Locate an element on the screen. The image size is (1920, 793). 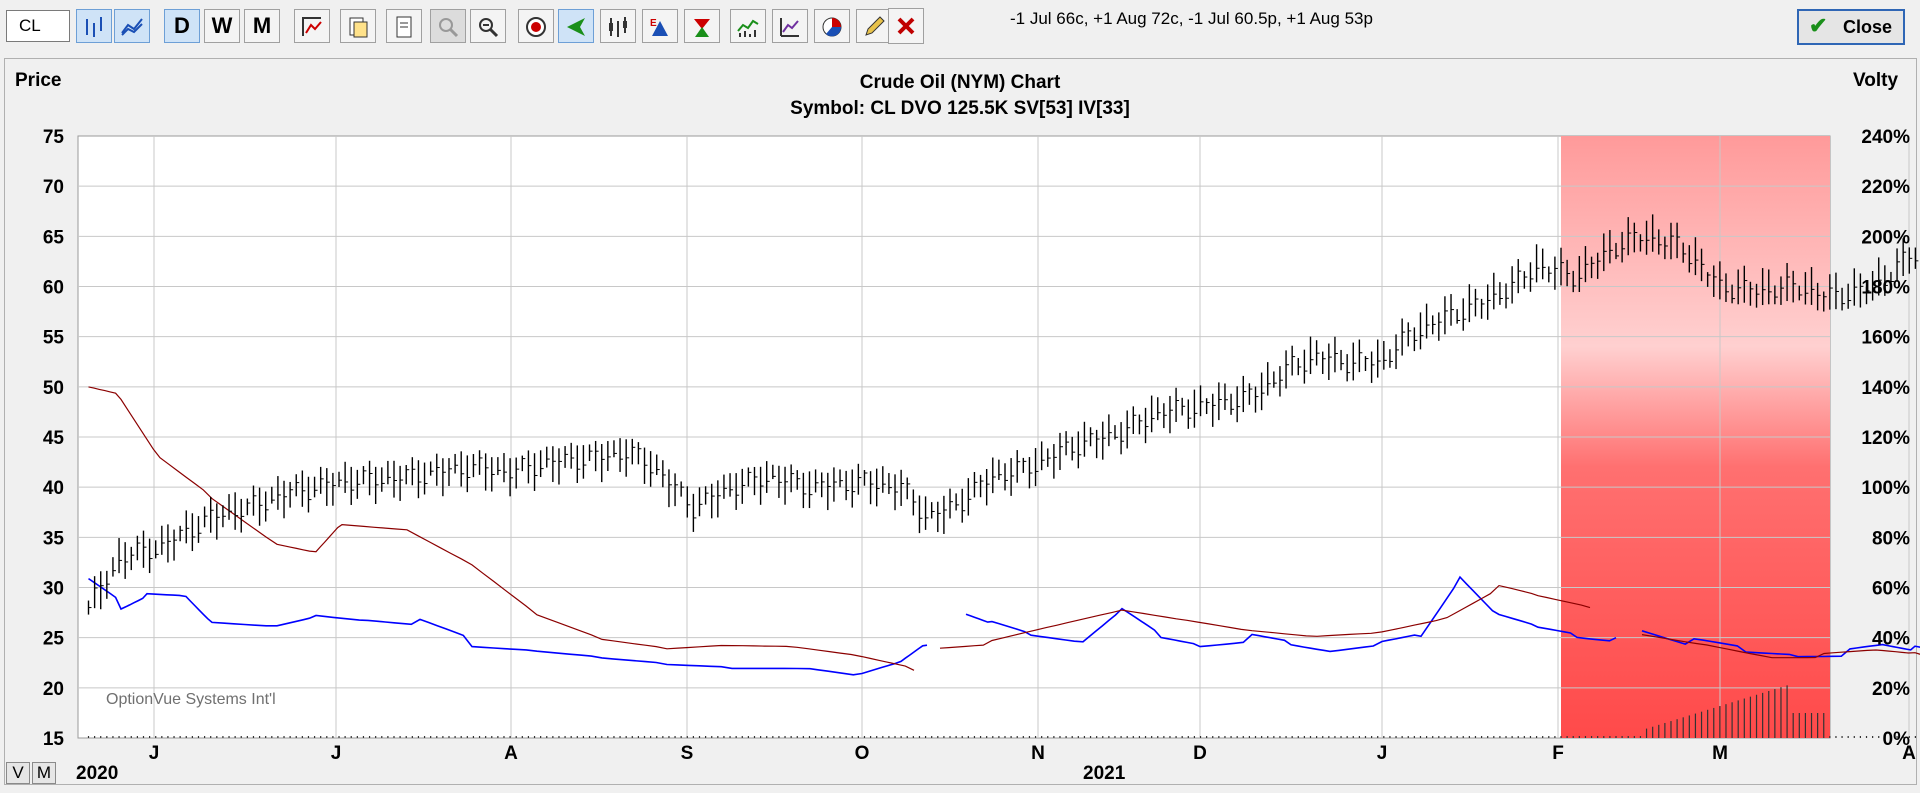
copy-report-icon is located at coordinates (358, 26).